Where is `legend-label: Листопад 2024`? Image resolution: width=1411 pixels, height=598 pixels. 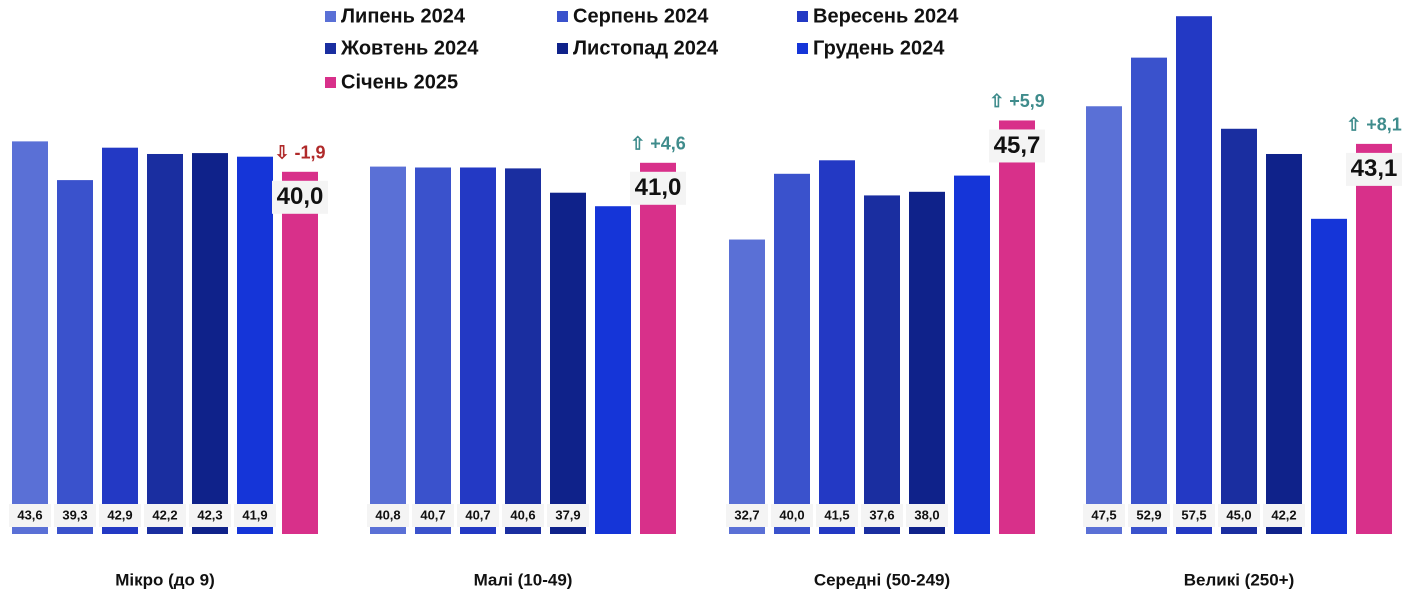 legend-label: Листопад 2024 is located at coordinates (646, 48).